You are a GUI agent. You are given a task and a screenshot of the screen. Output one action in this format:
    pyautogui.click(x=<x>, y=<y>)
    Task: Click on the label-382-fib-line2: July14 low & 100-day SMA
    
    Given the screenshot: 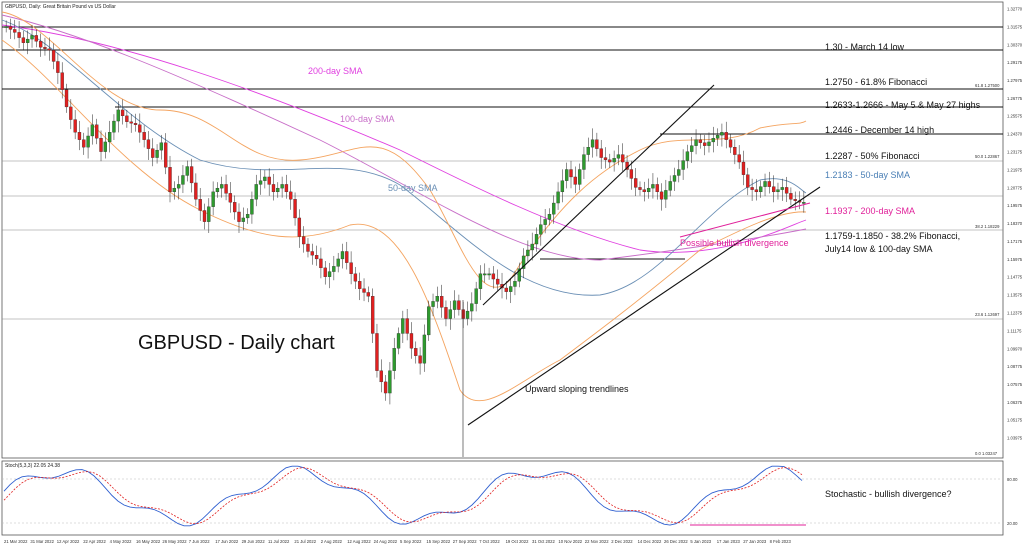 What is the action you would take?
    pyautogui.click(x=879, y=249)
    